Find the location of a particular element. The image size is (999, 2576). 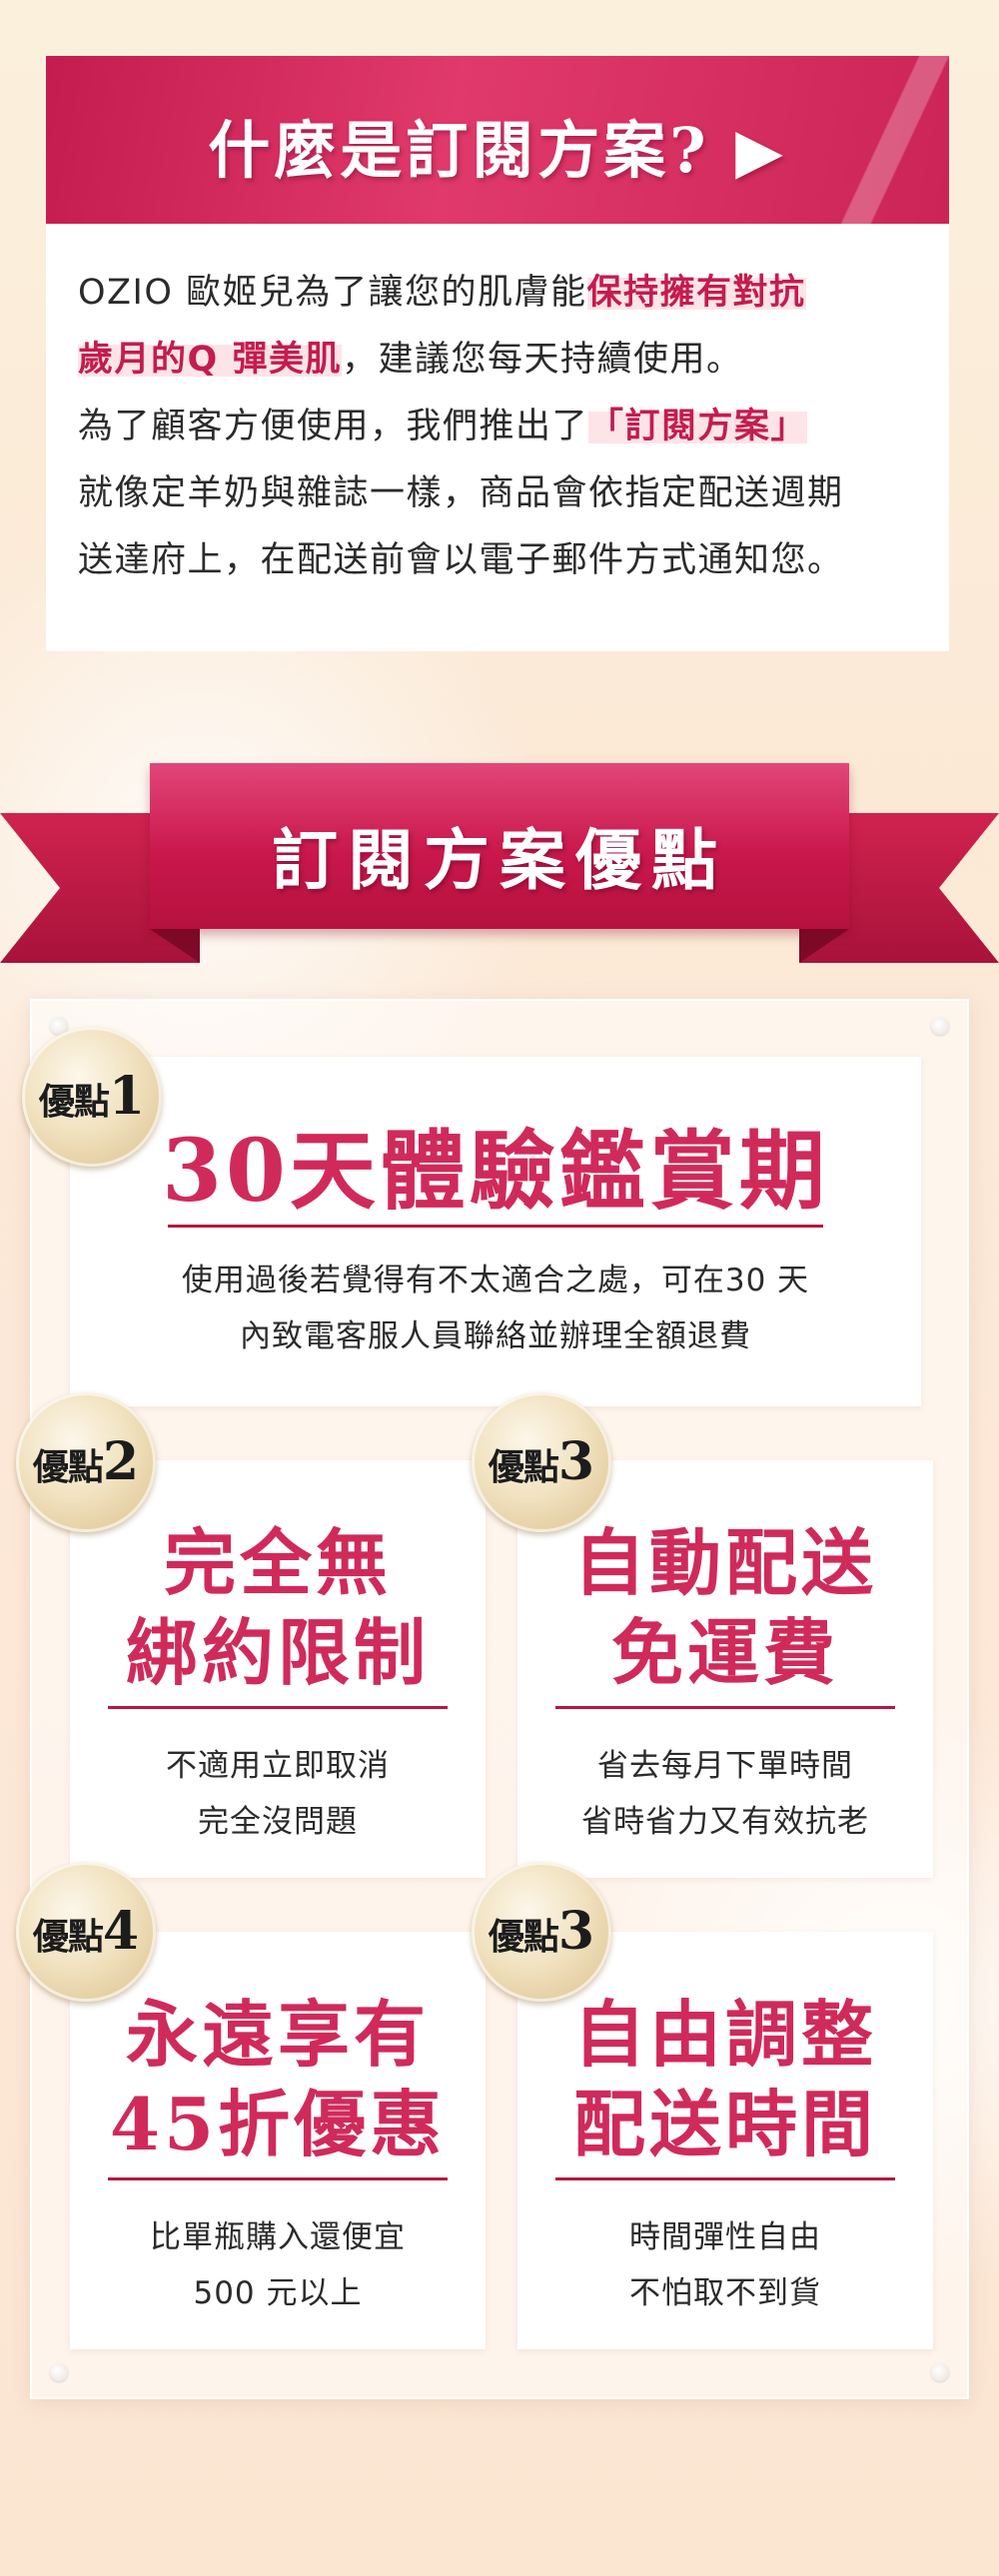

ribbon-banner: 訂閱方案優點 is located at coordinates (500, 846).